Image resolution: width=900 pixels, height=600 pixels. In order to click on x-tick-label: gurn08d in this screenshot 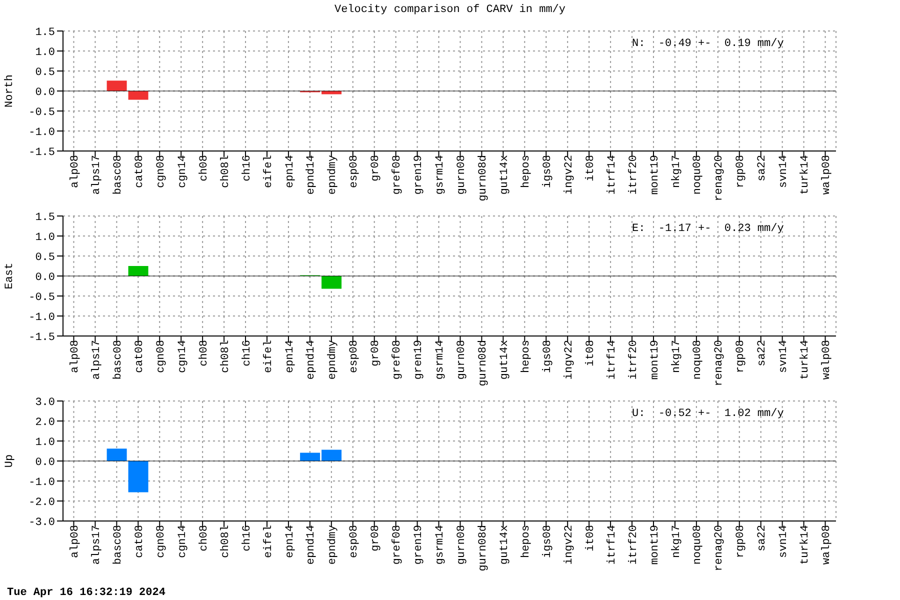, I will do `click(484, 548)`.